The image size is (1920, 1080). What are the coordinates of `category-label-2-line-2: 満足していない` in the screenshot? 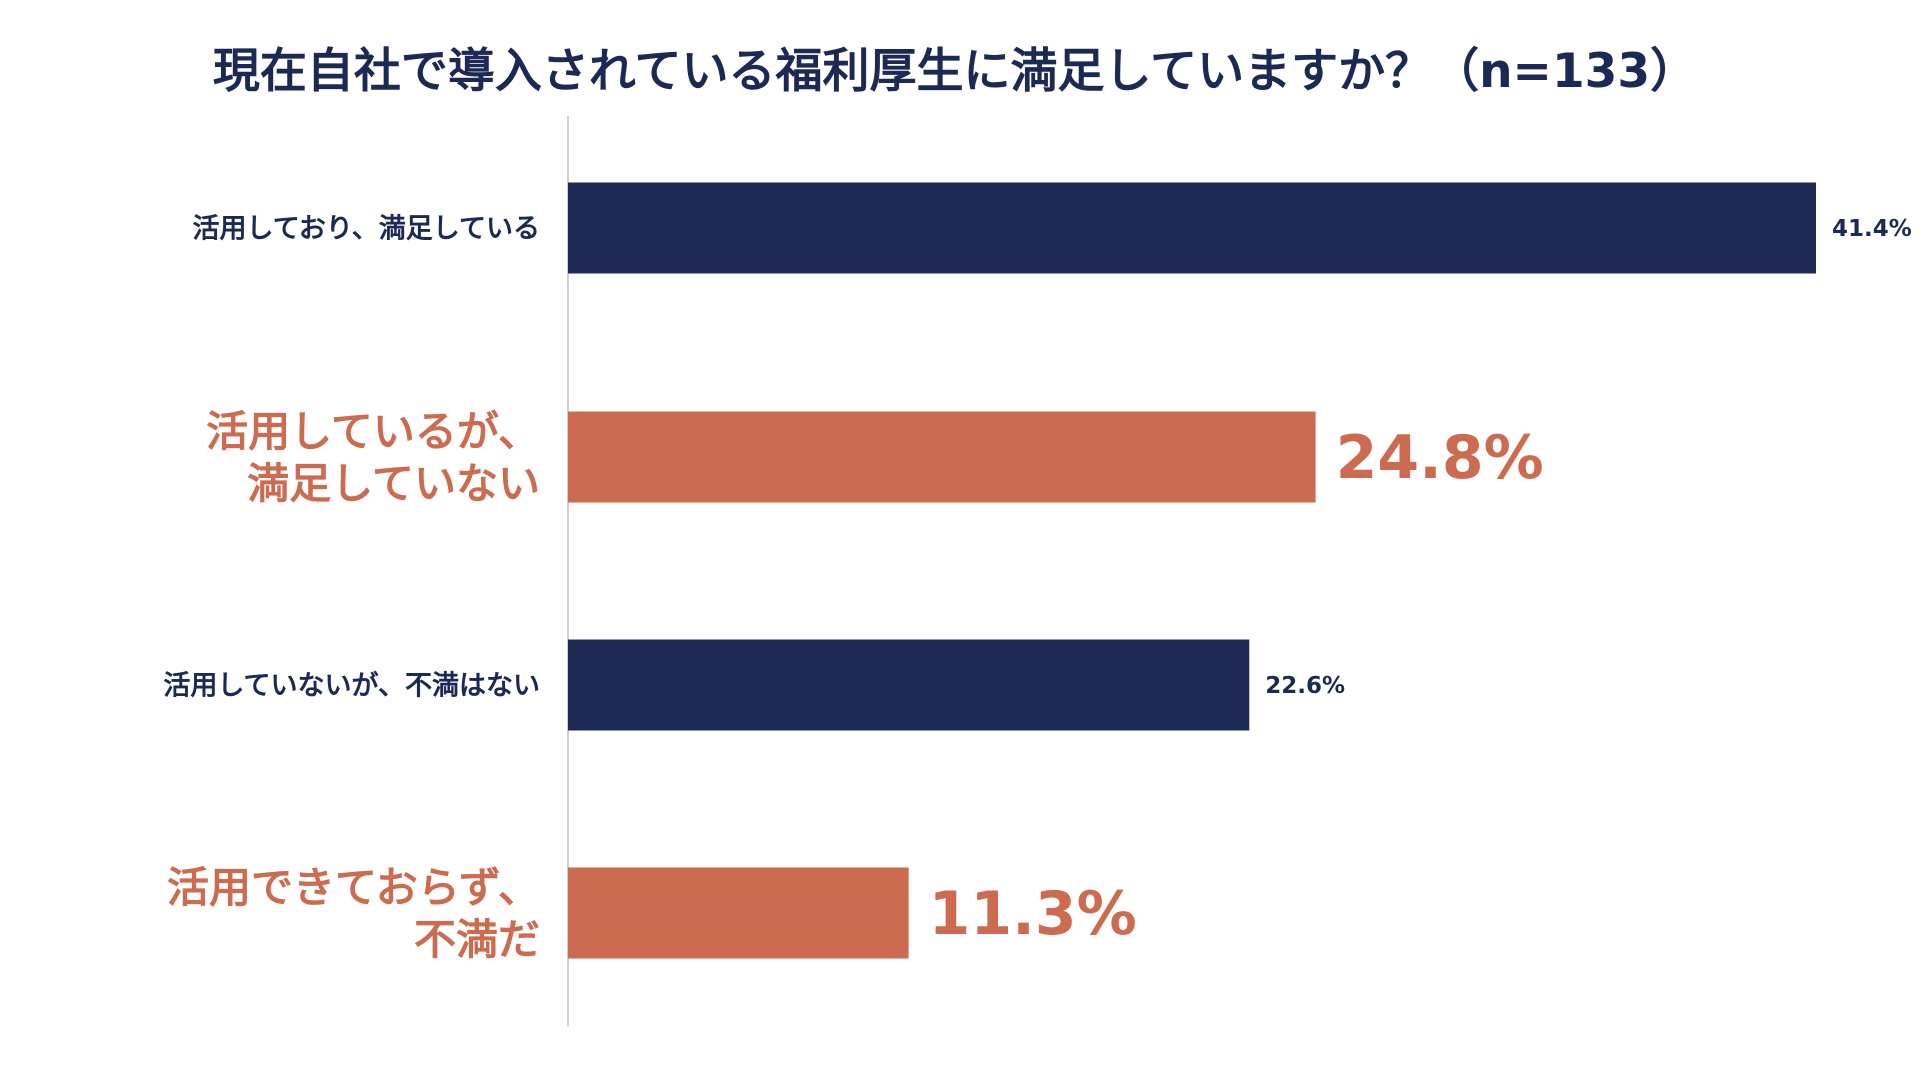 It's located at (393, 483).